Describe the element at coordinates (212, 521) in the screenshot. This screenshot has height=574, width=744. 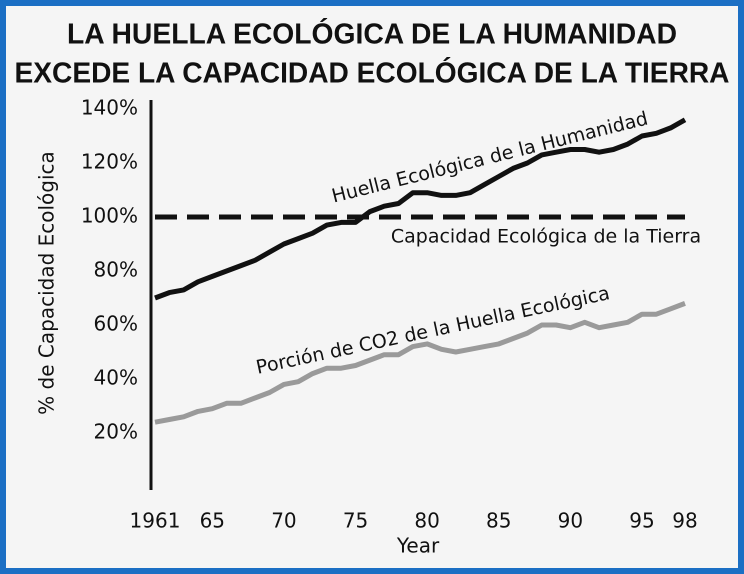
I see `x-tick-label: 65` at that location.